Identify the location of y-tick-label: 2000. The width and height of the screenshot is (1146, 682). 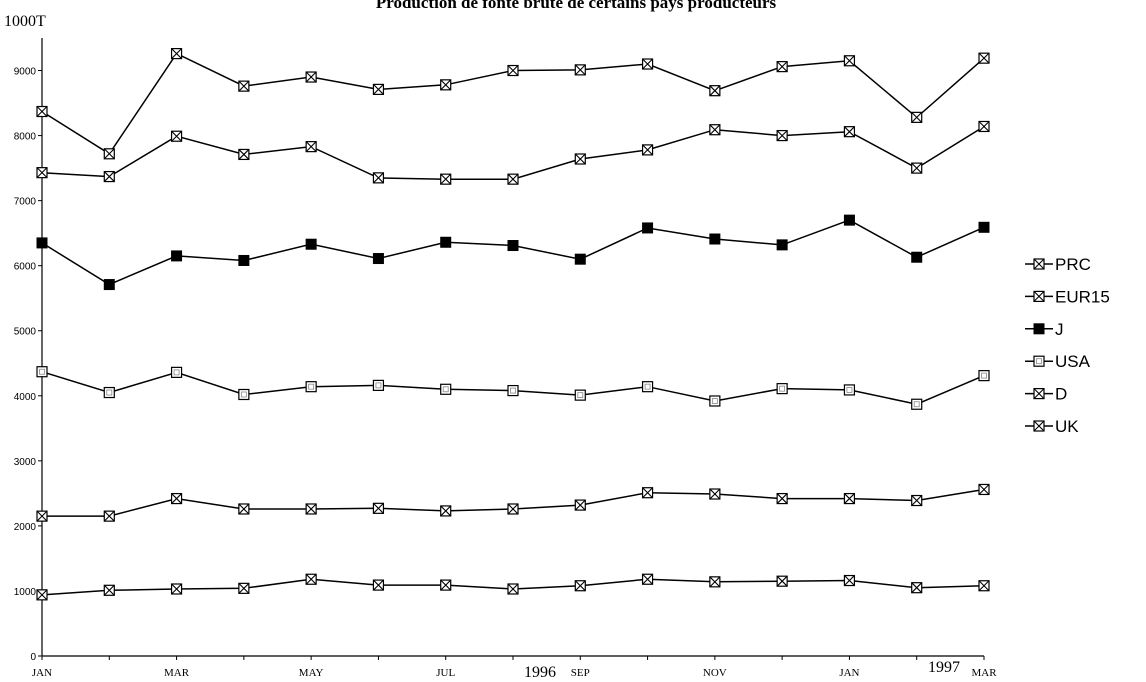
(25, 527).